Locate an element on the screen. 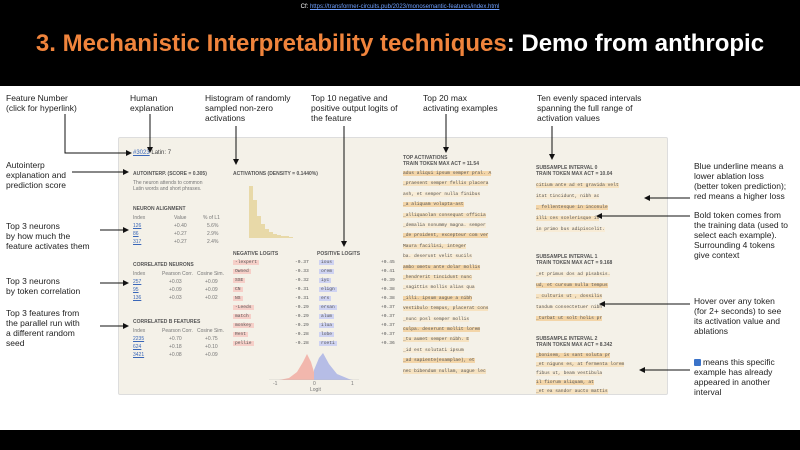 Image resolution: width=800 pixels, height=450 pixels. top-activation-example: _a aliquam volupta-ast is located at coordinates (433, 205).